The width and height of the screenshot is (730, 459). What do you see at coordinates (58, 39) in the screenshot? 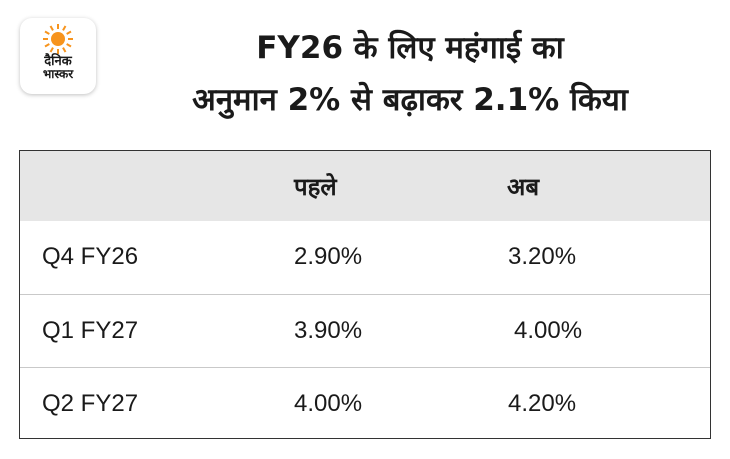
I see `sun-icon` at bounding box center [58, 39].